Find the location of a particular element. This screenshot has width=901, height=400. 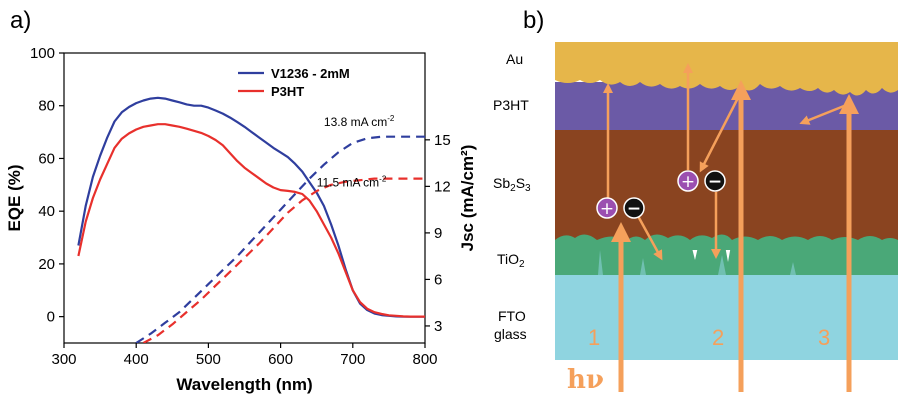

y2-tick-label-3: 3 is located at coordinates (438, 326).